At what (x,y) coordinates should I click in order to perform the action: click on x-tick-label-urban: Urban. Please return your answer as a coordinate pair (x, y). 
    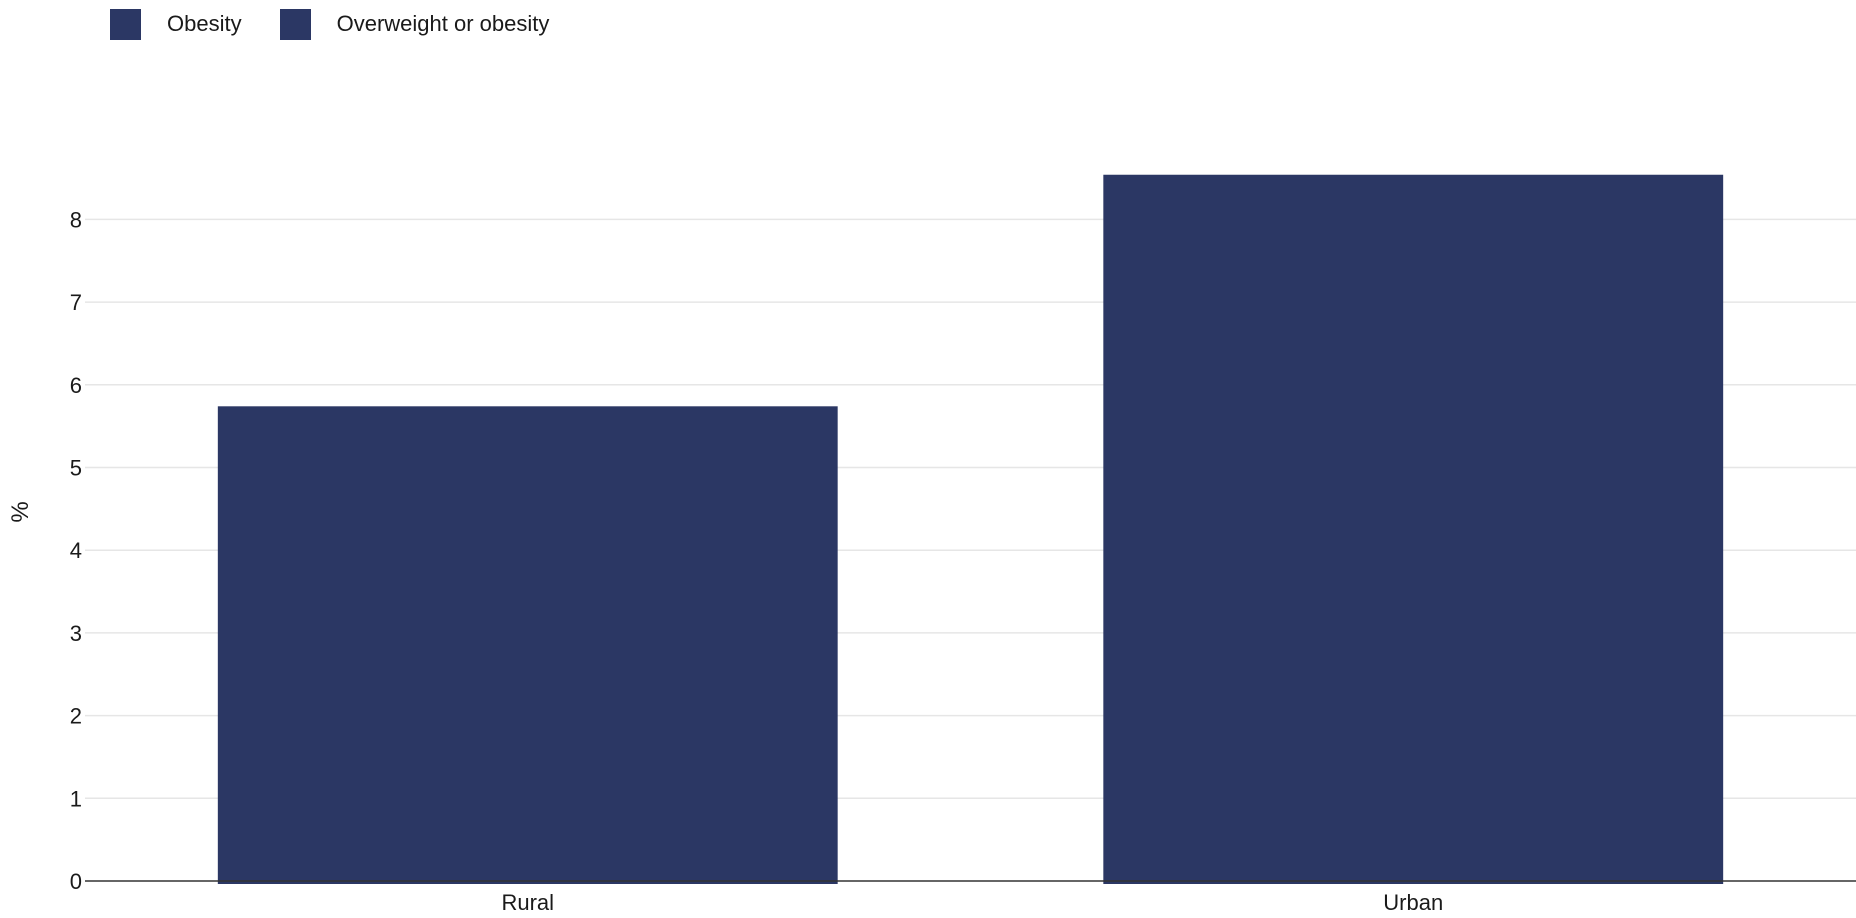
    Looking at the image, I should click on (1413, 902).